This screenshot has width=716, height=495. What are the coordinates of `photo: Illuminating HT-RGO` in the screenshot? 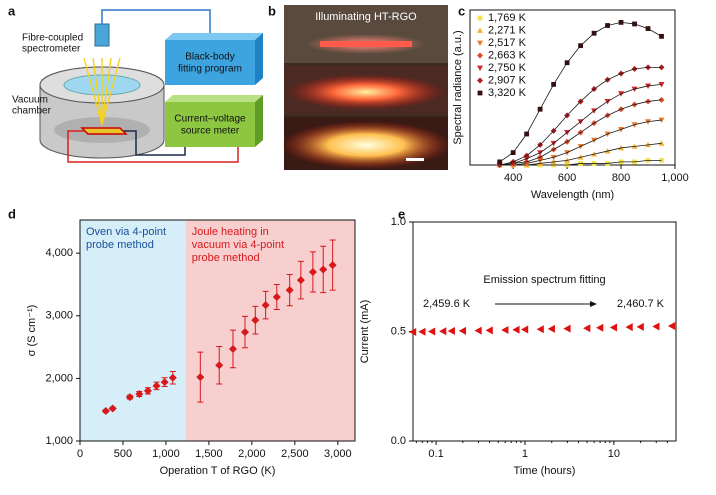 It's located at (366, 87).